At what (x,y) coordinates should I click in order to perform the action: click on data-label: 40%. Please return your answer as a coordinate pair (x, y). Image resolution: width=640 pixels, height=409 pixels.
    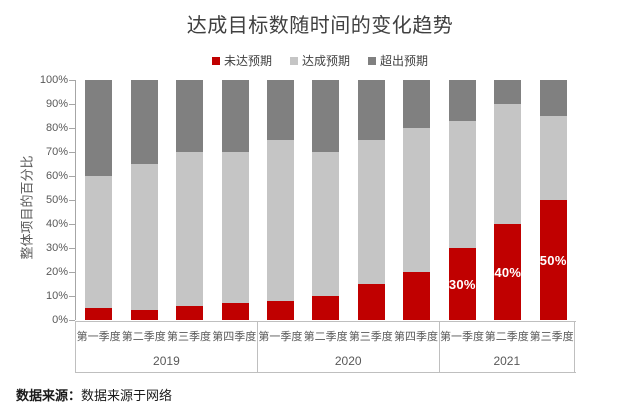
    Looking at the image, I should click on (508, 272).